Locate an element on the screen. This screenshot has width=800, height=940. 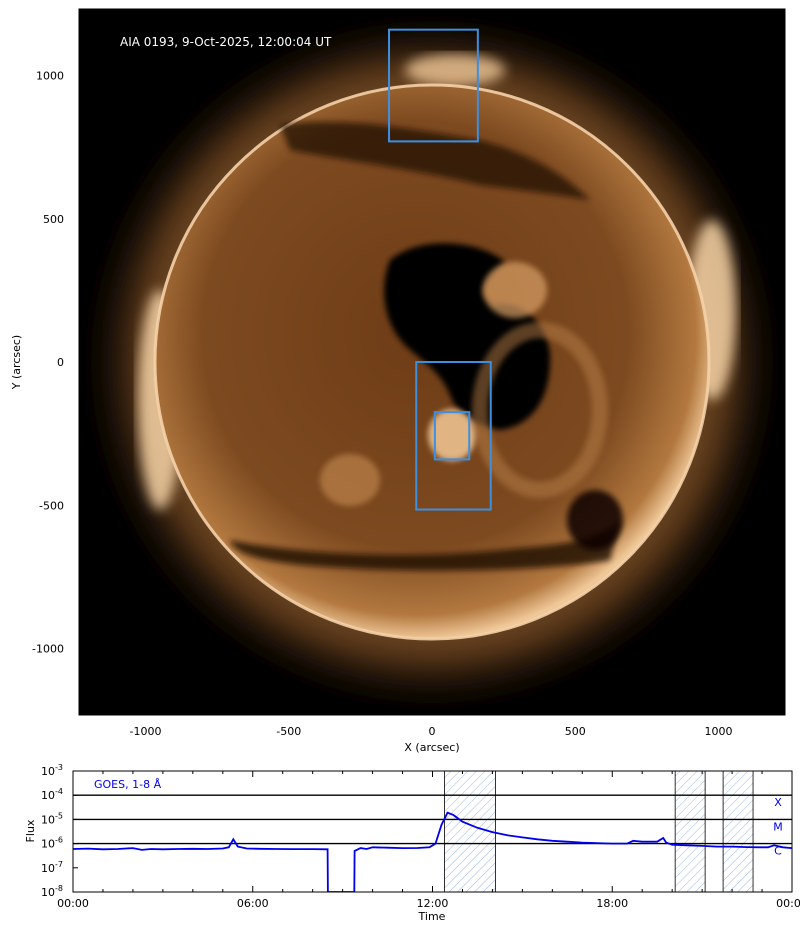
north-limb-box is located at coordinates (433, 85).